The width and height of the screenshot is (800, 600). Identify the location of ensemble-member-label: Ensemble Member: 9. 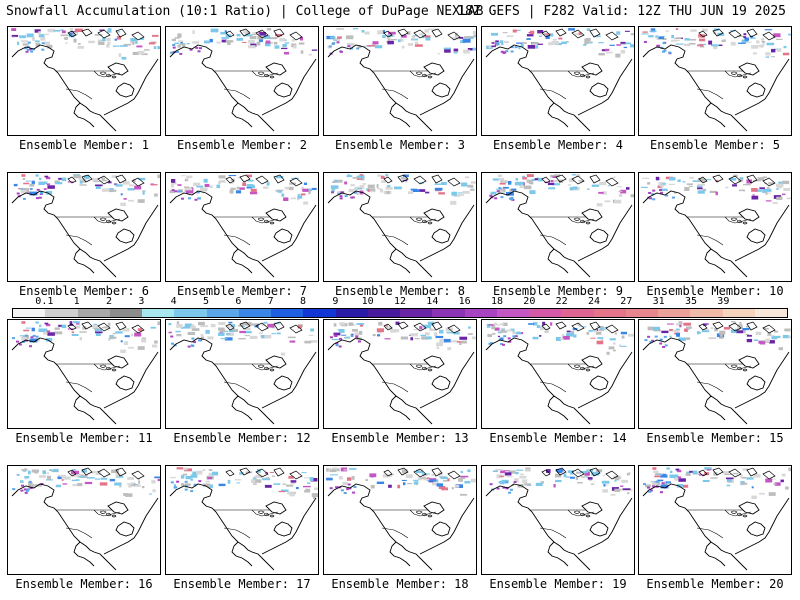
(558, 291).